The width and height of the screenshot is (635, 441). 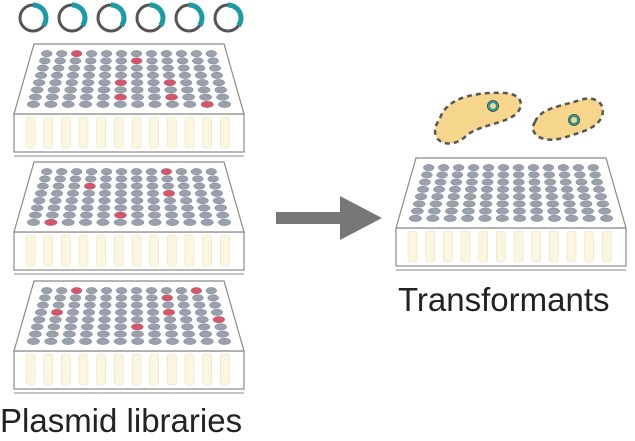 What do you see at coordinates (361, 218) in the screenshot?
I see `arrow-head` at bounding box center [361, 218].